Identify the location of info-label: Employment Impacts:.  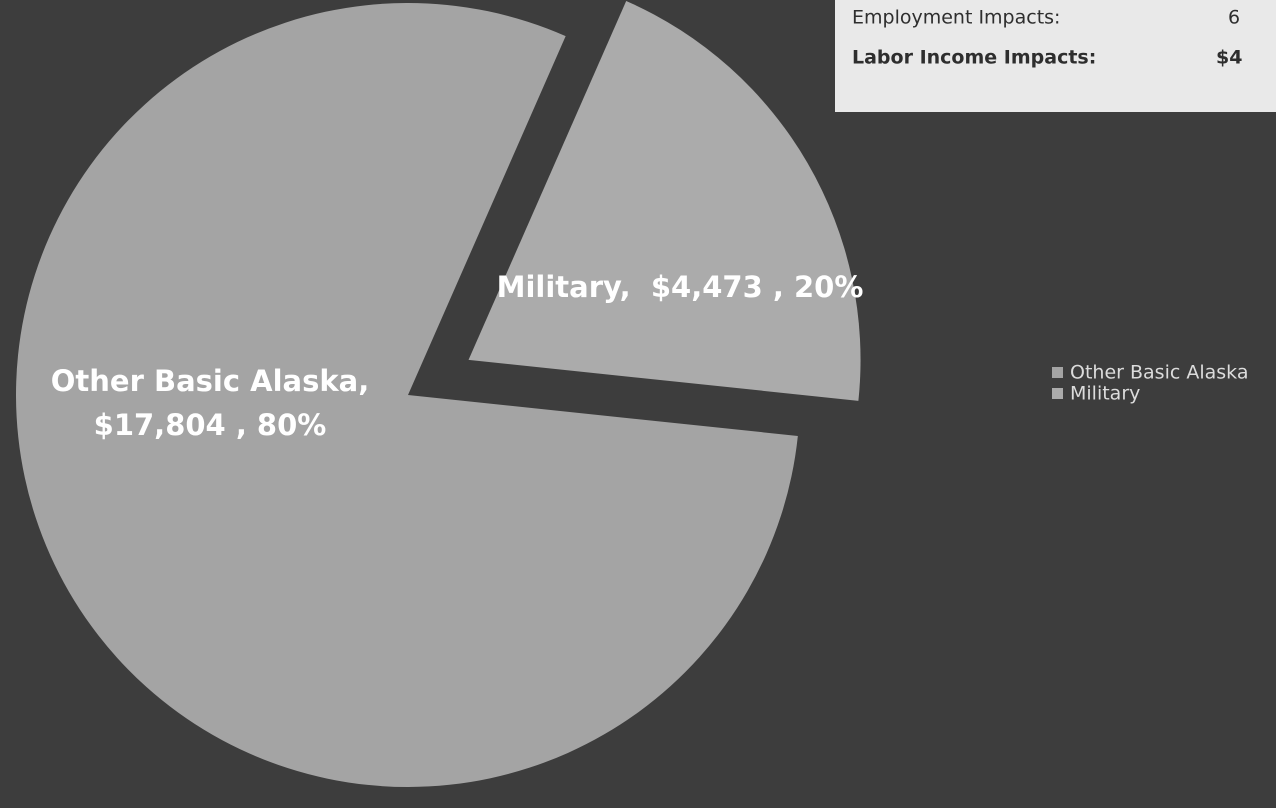
(956, 18).